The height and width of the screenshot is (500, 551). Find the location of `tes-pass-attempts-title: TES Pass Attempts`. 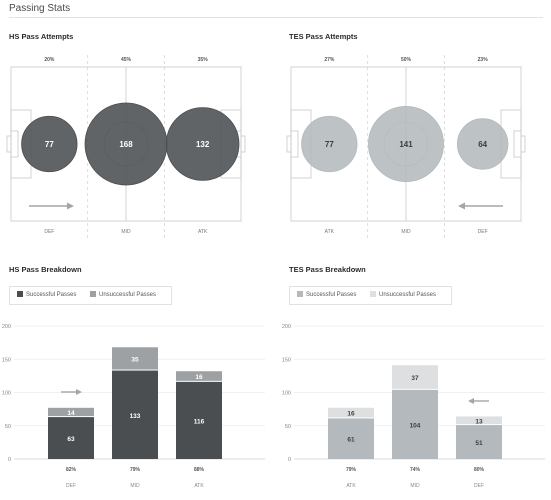

tes-pass-attempts-title: TES Pass Attempts is located at coordinates (323, 36).